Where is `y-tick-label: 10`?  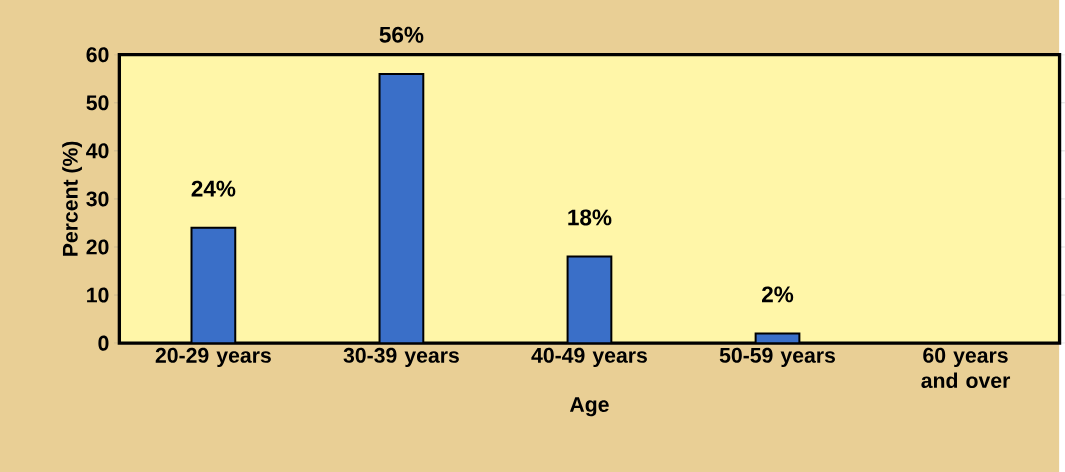 y-tick-label: 10 is located at coordinates (98, 295).